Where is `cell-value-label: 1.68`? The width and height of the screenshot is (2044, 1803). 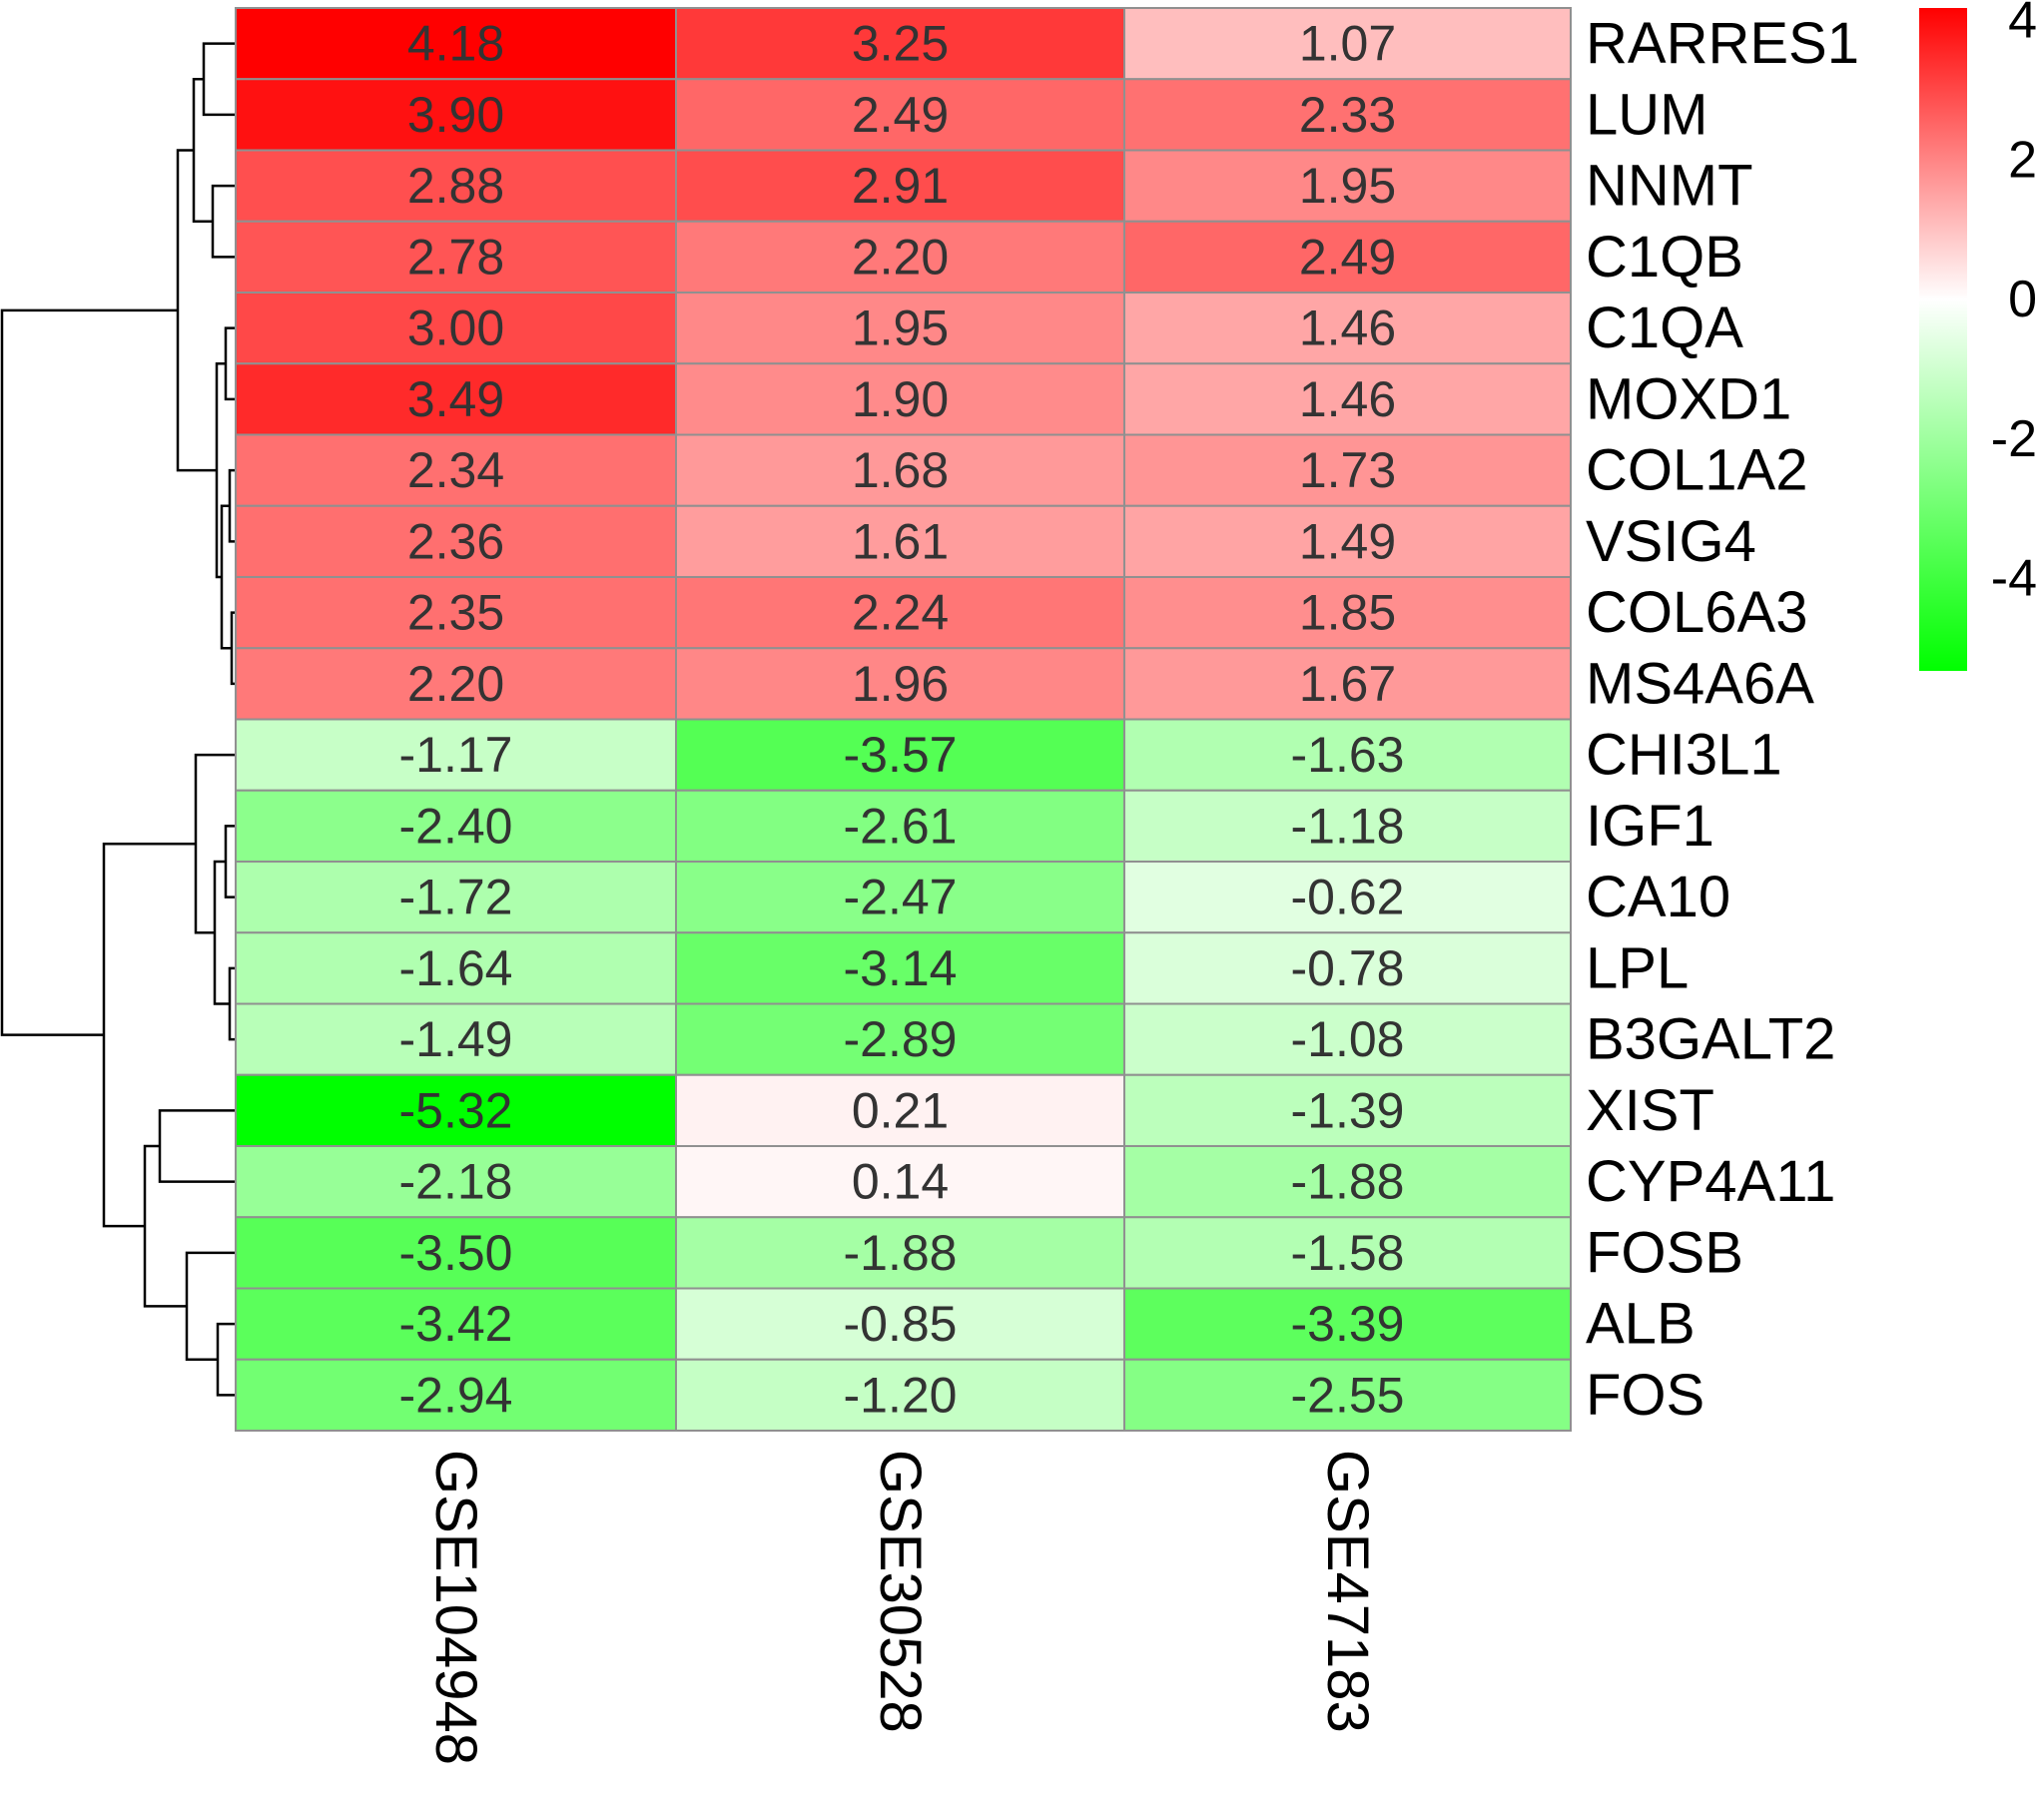
cell-value-label: 1.68 is located at coordinates (900, 470).